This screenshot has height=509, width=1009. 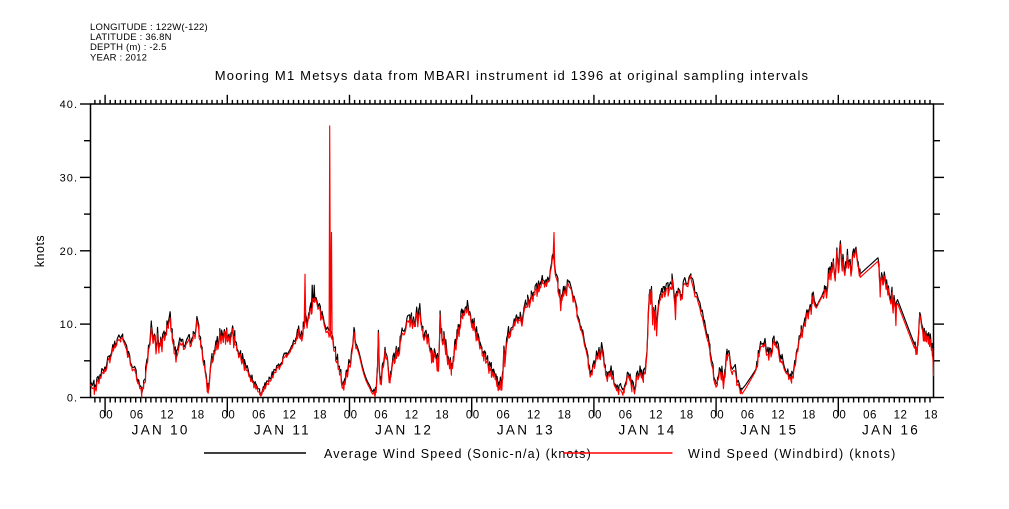 I want to click on svg-text: Wind Speed (Windbird) (knots), so click(x=792, y=454).